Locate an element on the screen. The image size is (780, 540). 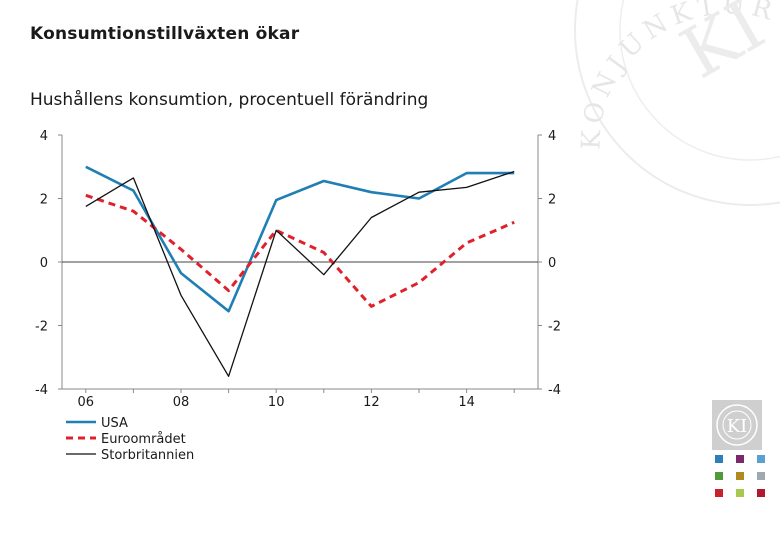
series-line-euroområdet is located at coordinates (300, 250).